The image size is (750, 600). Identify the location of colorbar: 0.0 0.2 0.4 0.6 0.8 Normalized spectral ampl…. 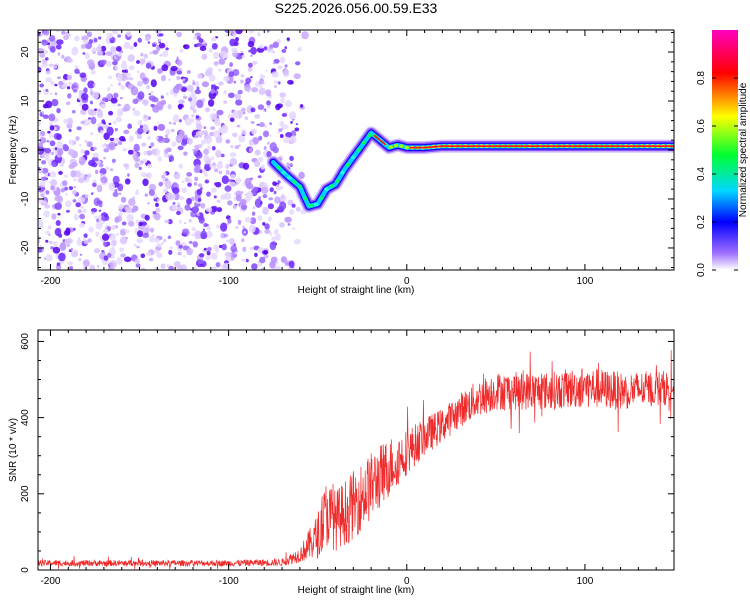
(722, 153).